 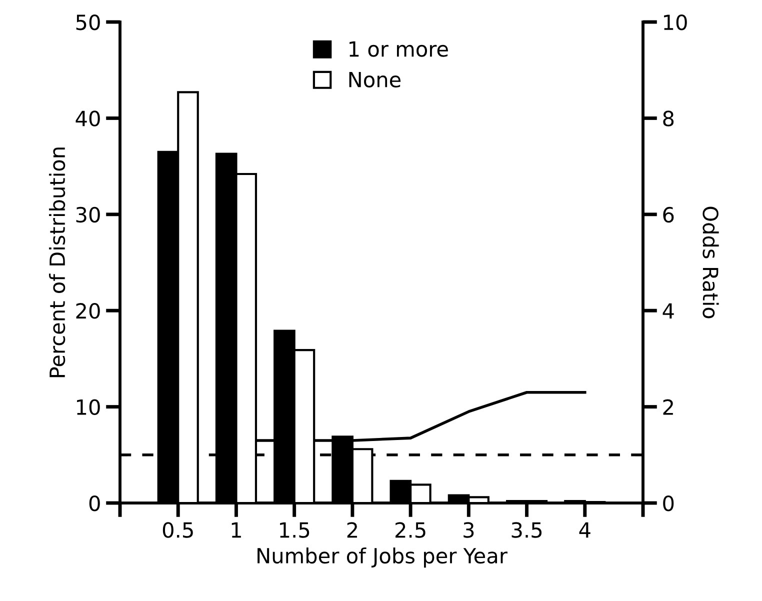 What do you see at coordinates (352, 530) in the screenshot?
I see `x-tick-label: 2` at bounding box center [352, 530].